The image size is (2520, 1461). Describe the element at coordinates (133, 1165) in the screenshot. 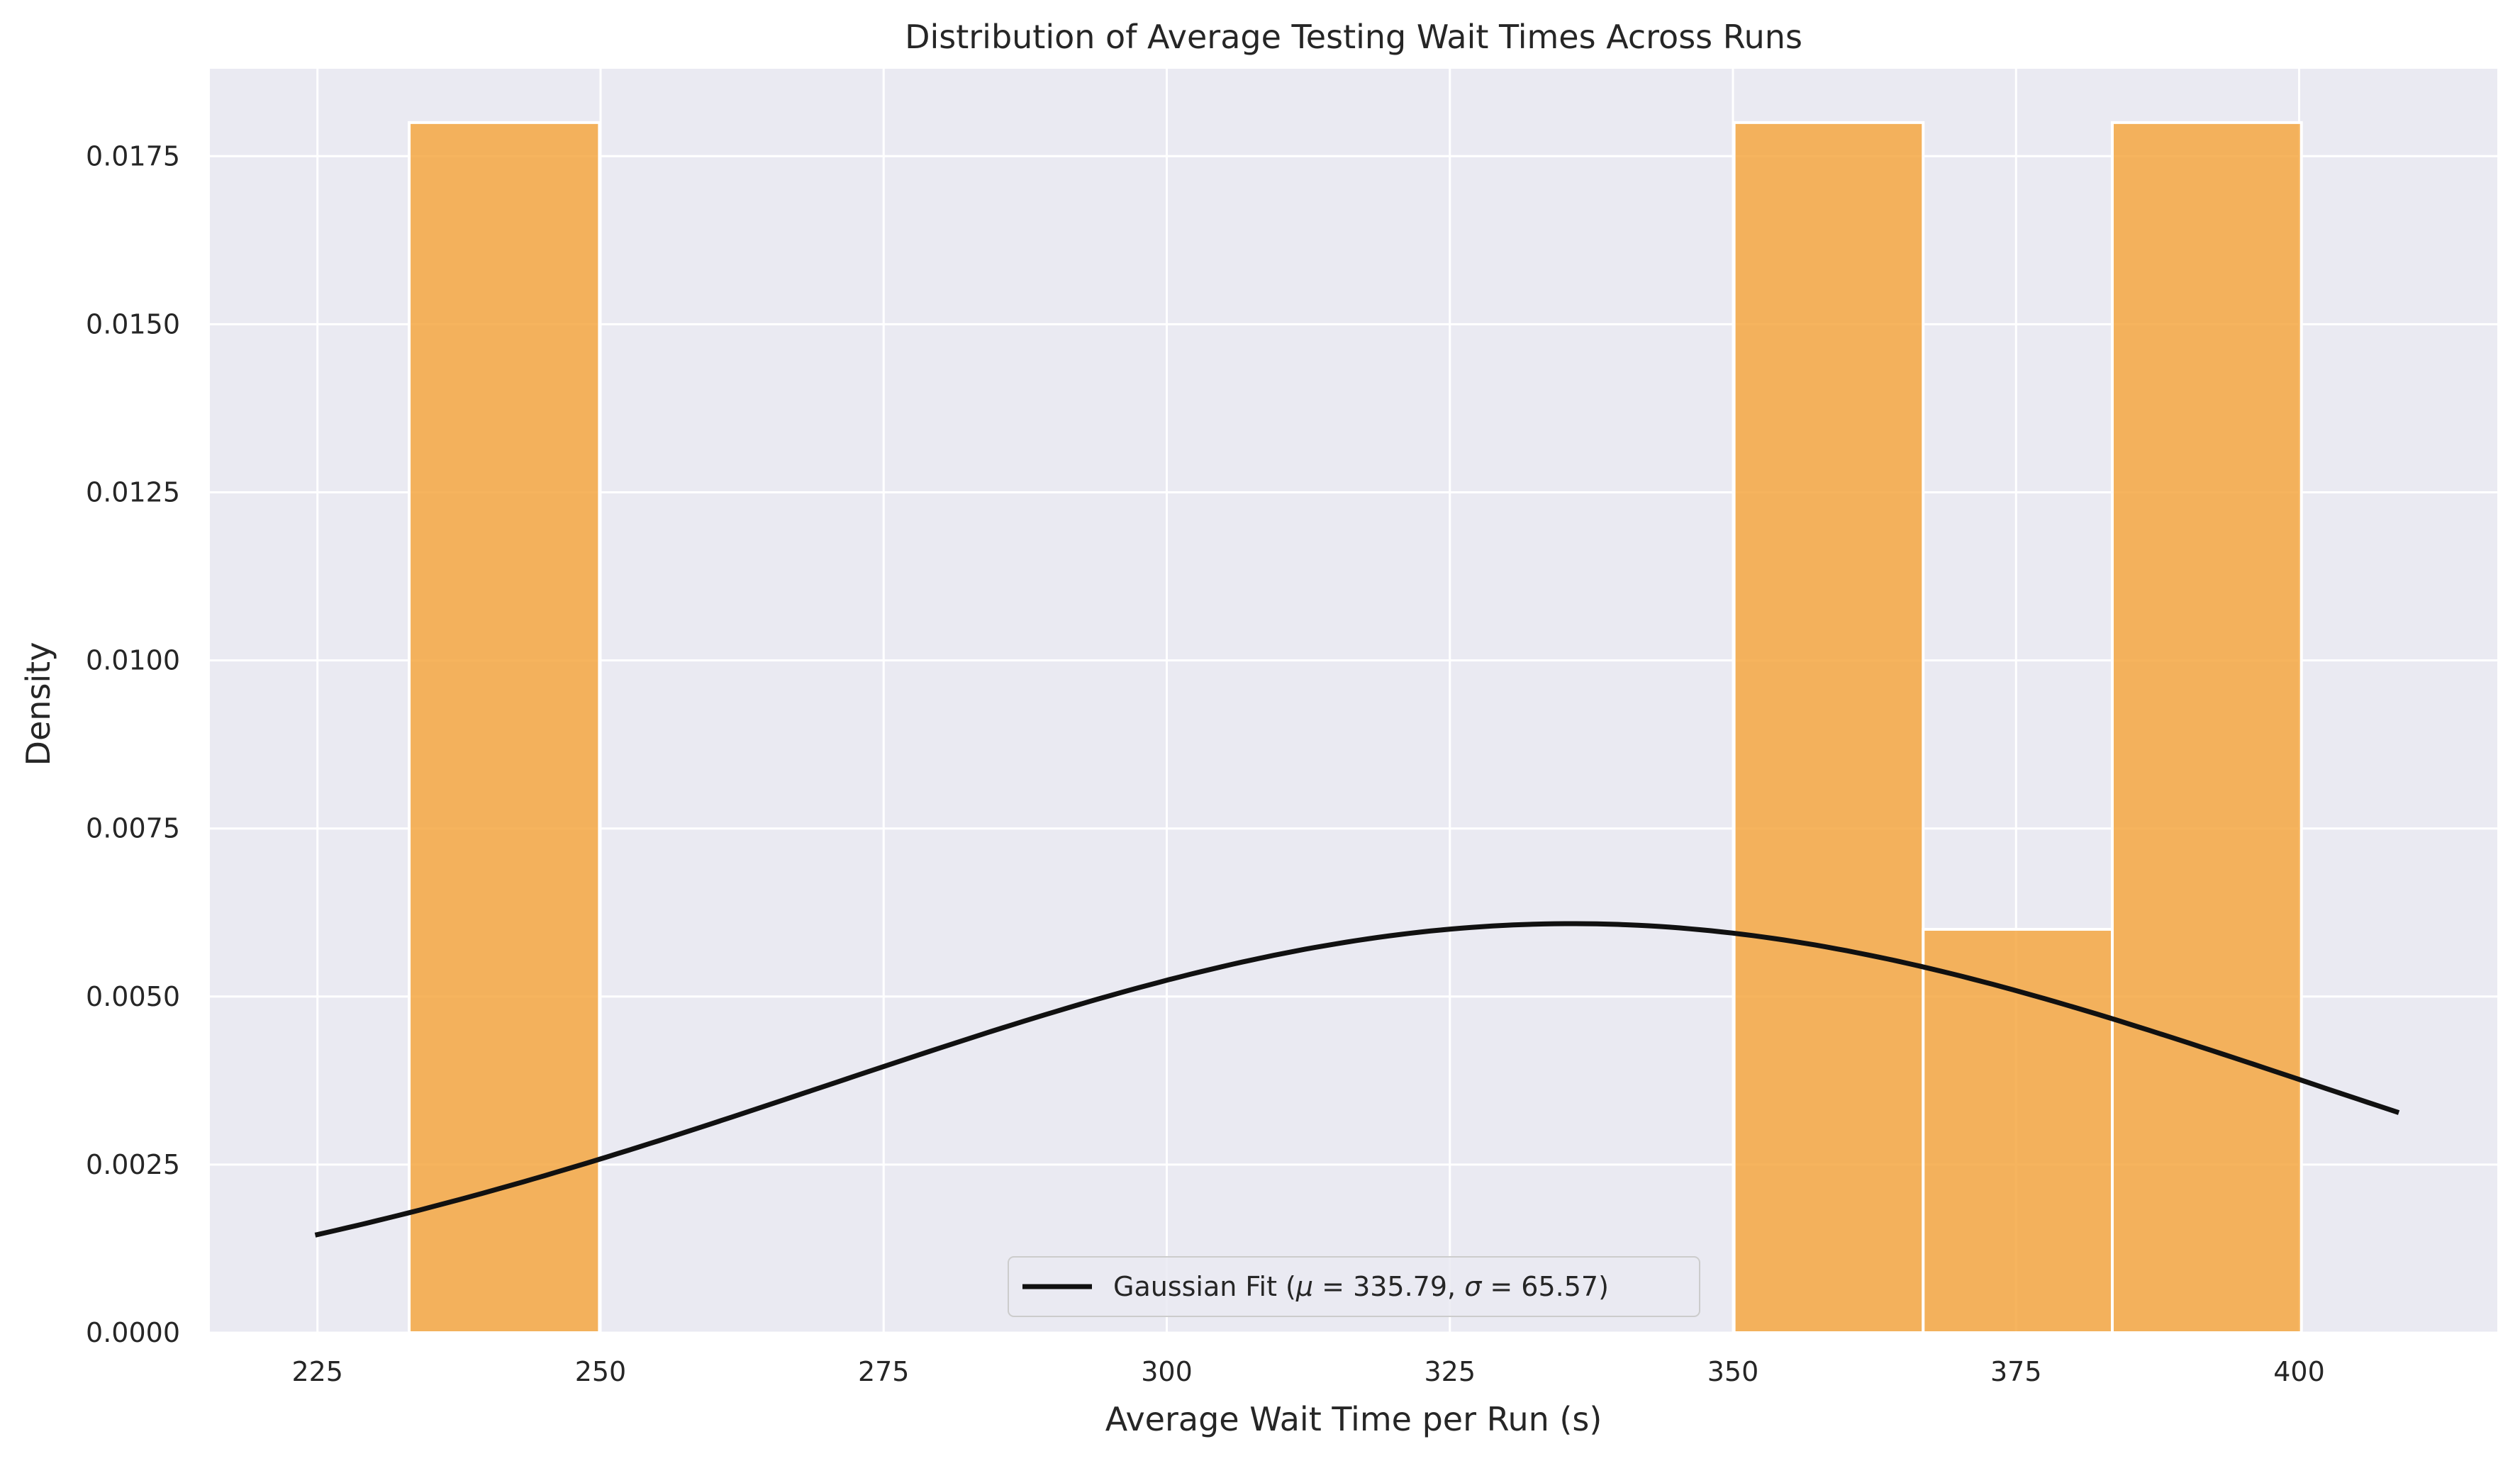

I see `y-tick-label-0.0025: 0.0025` at that location.